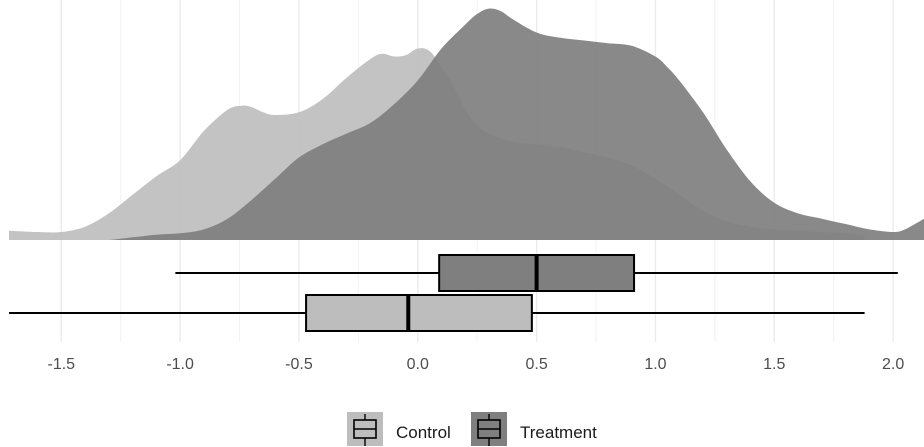 This screenshot has width=924, height=447. I want to click on legend-item-control: Control, so click(399, 429).